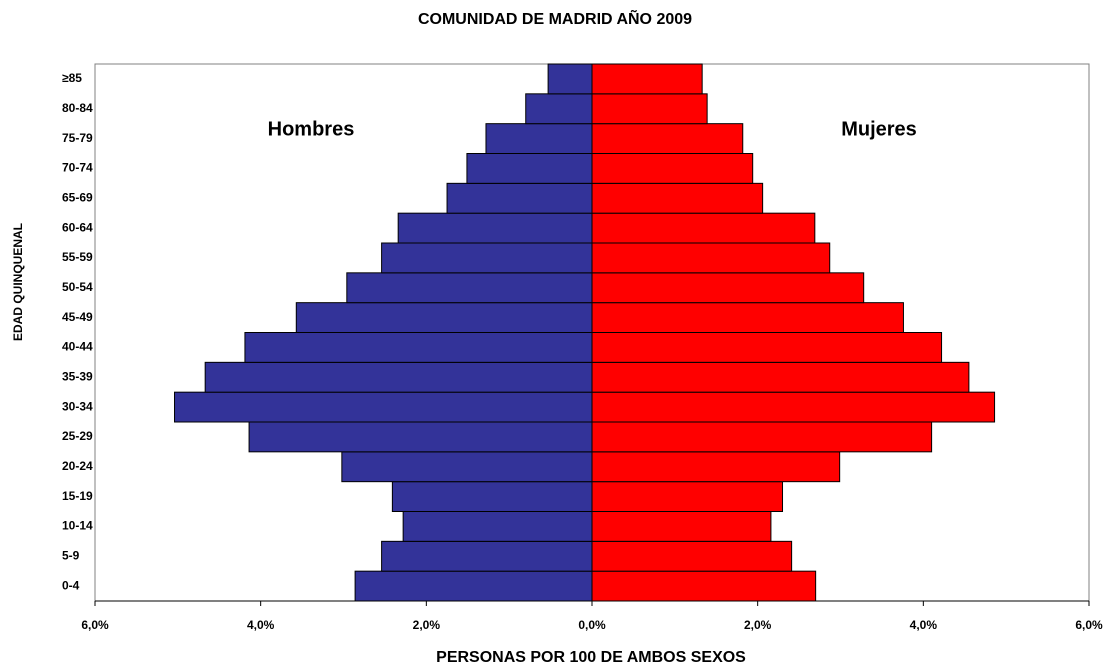 This screenshot has width=1110, height=669. What do you see at coordinates (591, 657) in the screenshot?
I see `x-axis-title: PERSONAS POR 100 DE AMBOS SEXOS` at bounding box center [591, 657].